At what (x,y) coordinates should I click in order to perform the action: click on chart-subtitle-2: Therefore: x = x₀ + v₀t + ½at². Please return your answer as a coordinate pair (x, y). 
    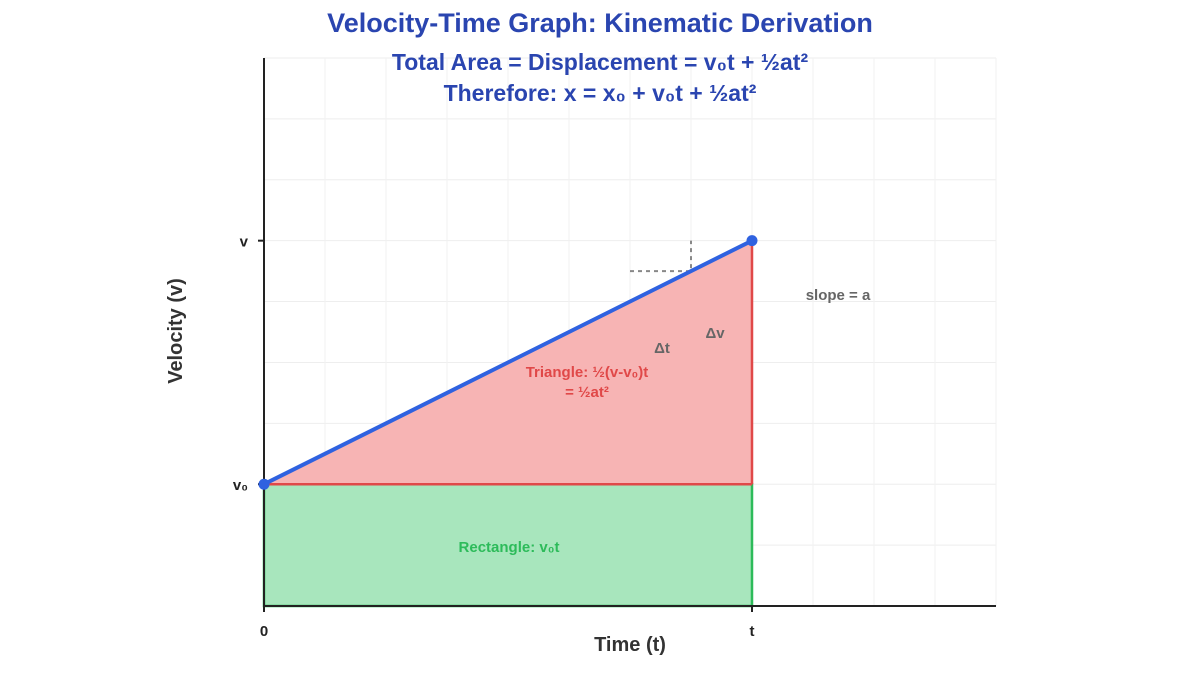
    Looking at the image, I should click on (600, 93).